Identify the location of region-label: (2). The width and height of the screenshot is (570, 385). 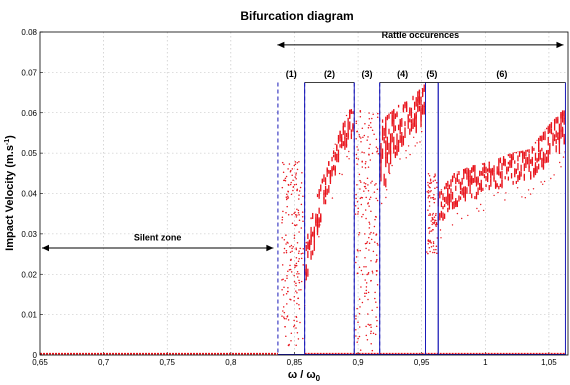
(329, 74).